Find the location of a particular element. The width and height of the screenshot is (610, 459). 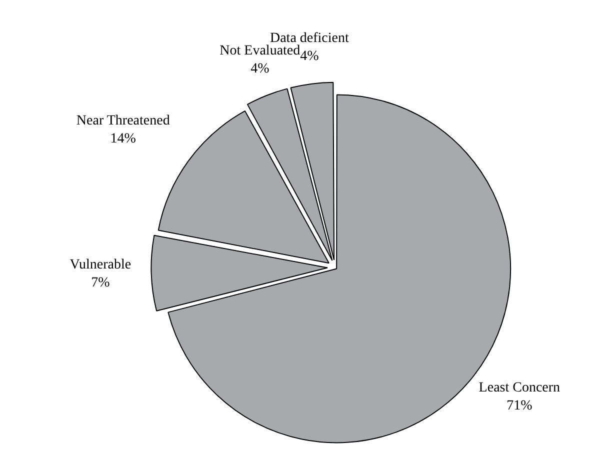

data-label: 7% is located at coordinates (100, 283).